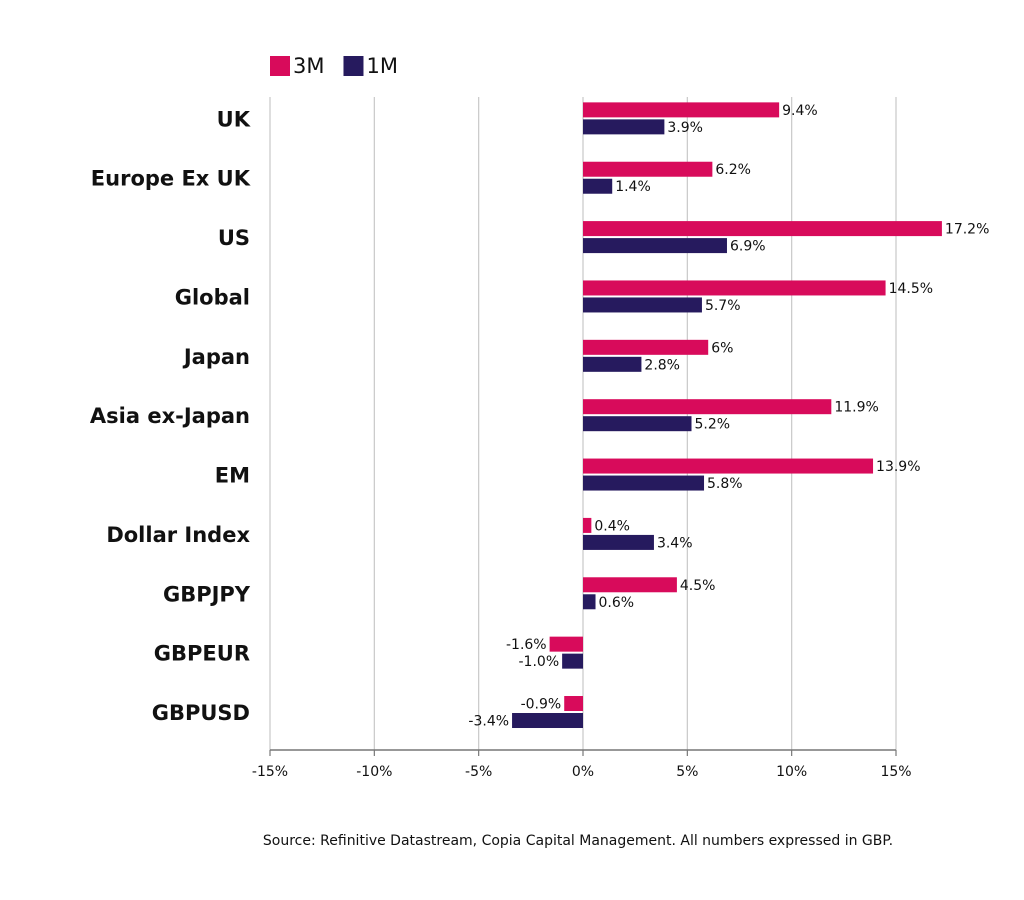 Image resolution: width=1024 pixels, height=900 pixels. Describe the element at coordinates (725, 484) in the screenshot. I see `value-label: 5.8%` at that location.